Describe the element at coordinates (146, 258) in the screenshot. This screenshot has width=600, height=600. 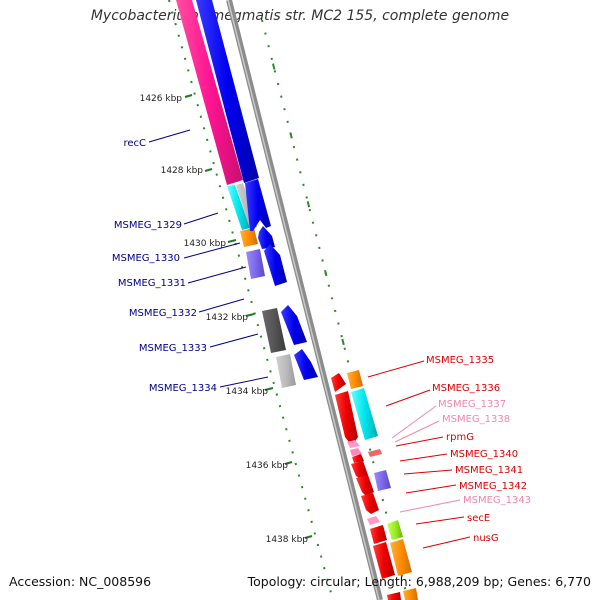
I see `label-msmeg-1330: MSMEG_1330` at that location.